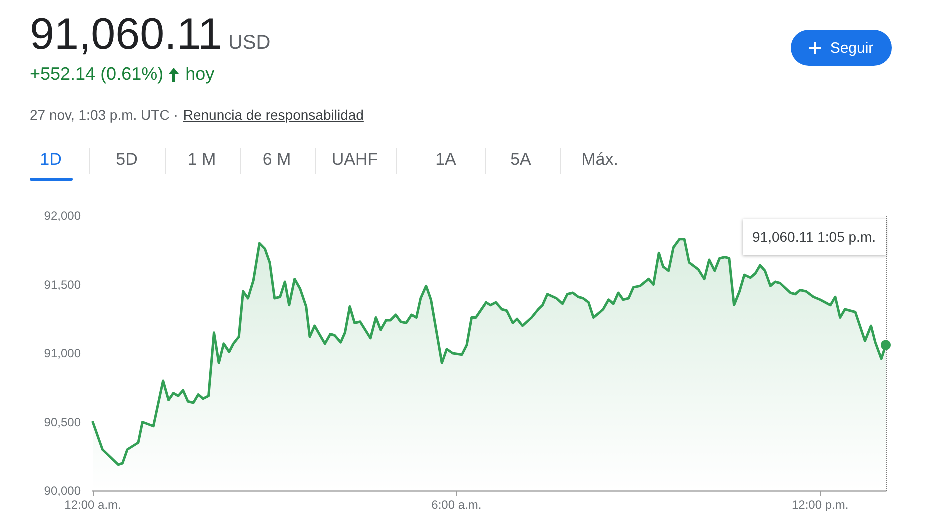 The height and width of the screenshot is (522, 928). Describe the element at coordinates (600, 160) in the screenshot. I see `text: Máx.` at that location.